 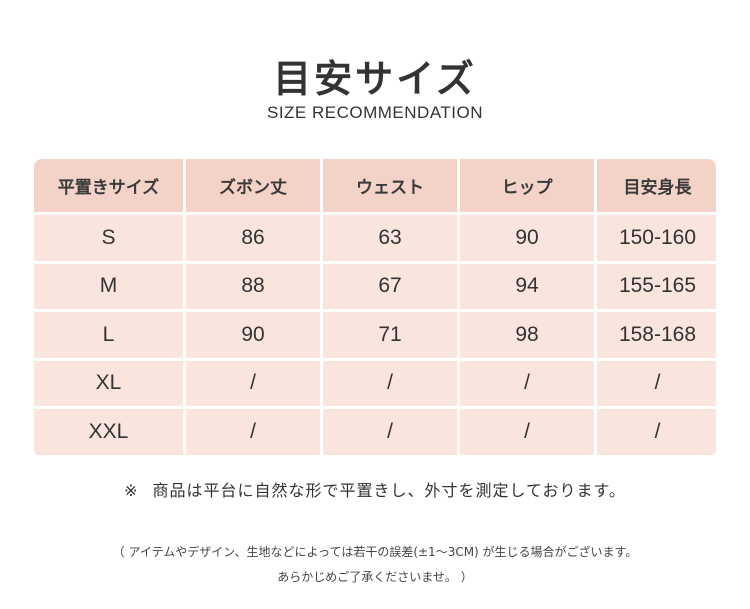 What do you see at coordinates (527, 238) in the screenshot?
I see `hip-cell: 90` at bounding box center [527, 238].